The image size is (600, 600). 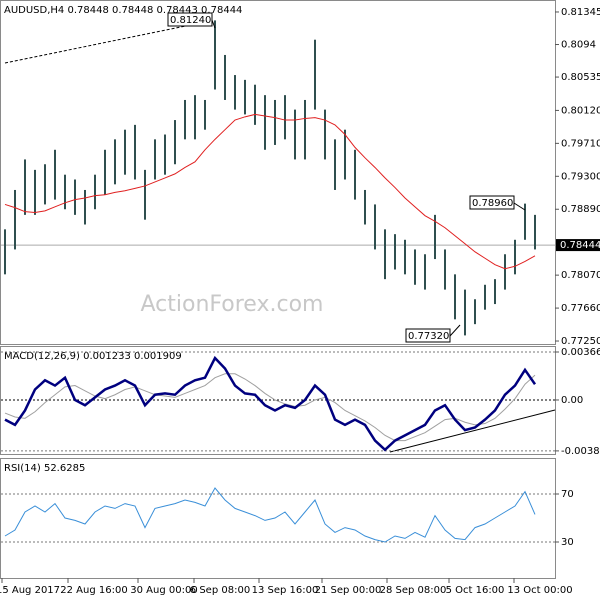 I want to click on y-tick-label: 0.77250, so click(x=580, y=341).